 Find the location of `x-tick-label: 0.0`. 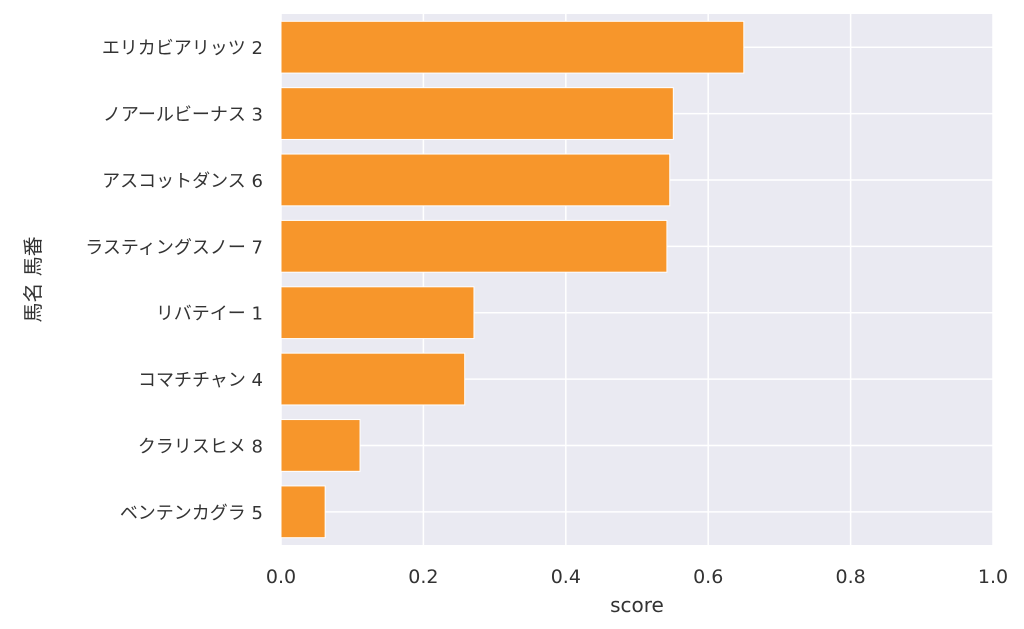

x-tick-label: 0.0 is located at coordinates (281, 577).